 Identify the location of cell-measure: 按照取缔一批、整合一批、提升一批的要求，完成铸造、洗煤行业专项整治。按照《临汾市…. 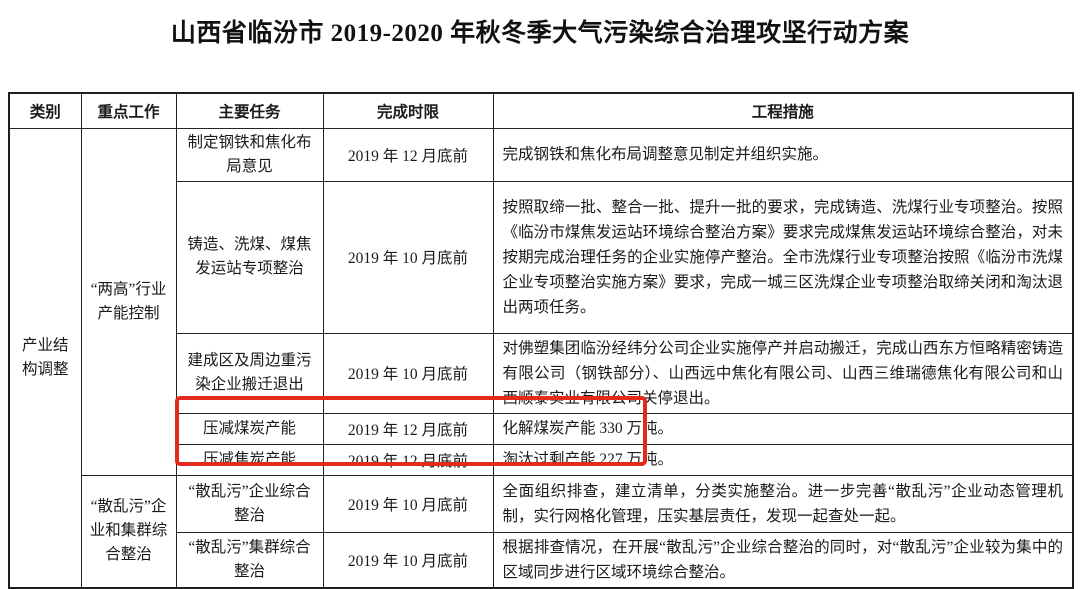
(783, 257).